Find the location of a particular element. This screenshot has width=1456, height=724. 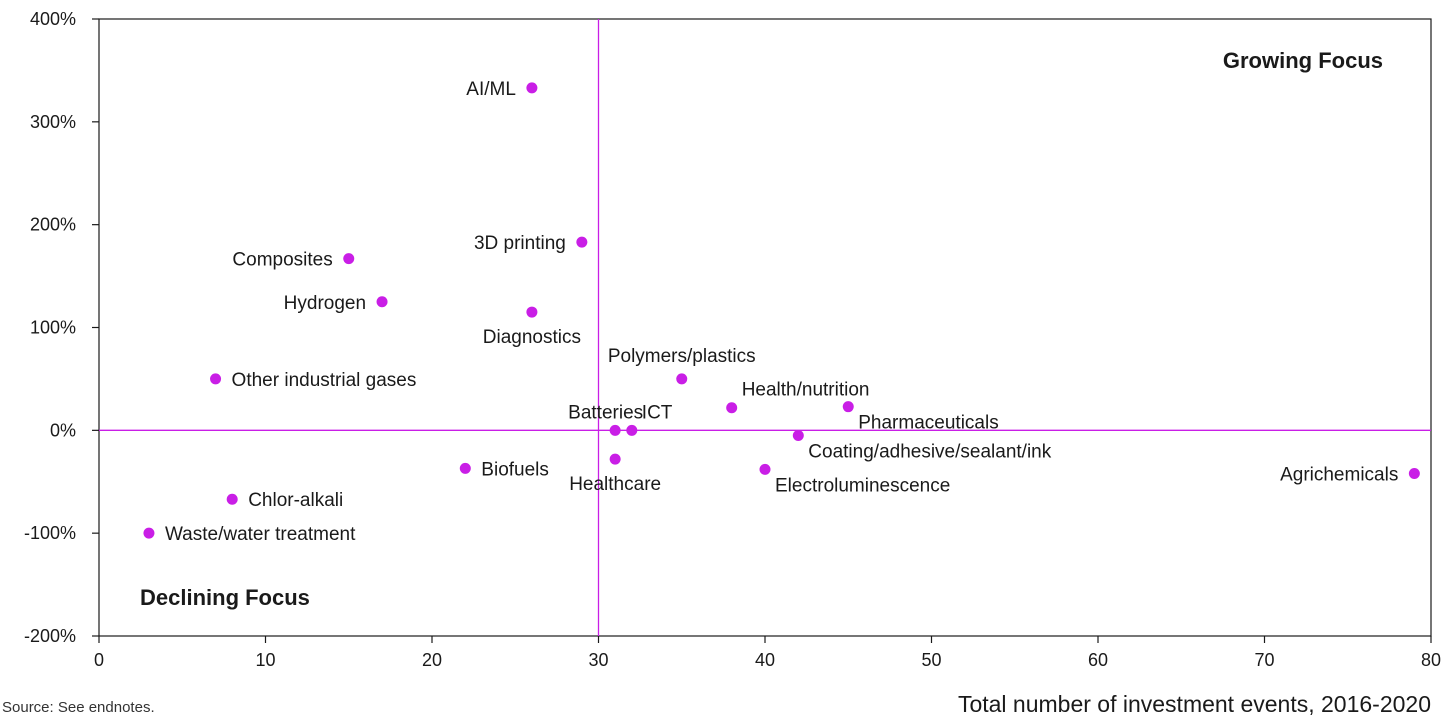

y-tick-label: -100% is located at coordinates (50, 533).